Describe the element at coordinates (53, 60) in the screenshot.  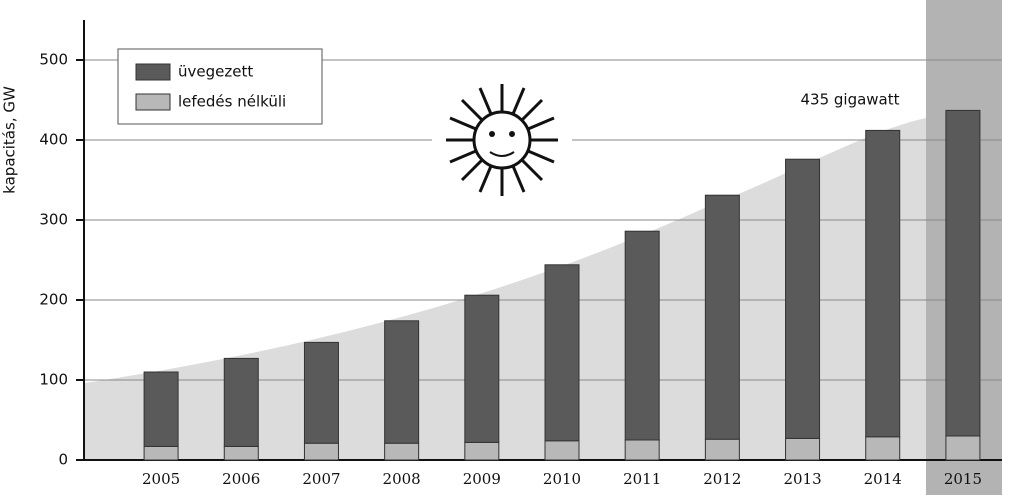
I see `y-tick-label: 500` at that location.